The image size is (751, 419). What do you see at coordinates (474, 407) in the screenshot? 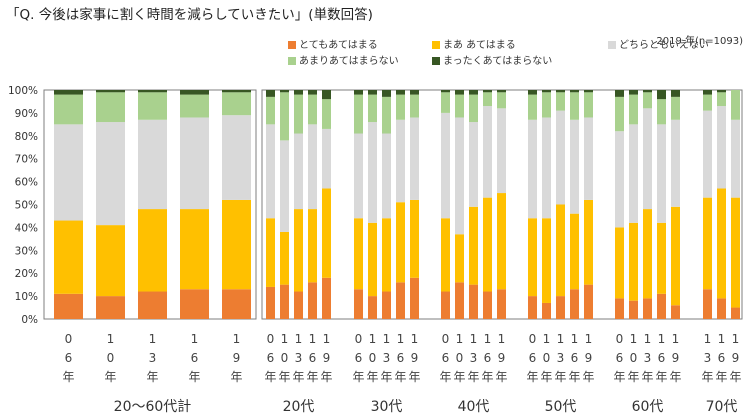
I see `group-label: 40代` at bounding box center [474, 407].